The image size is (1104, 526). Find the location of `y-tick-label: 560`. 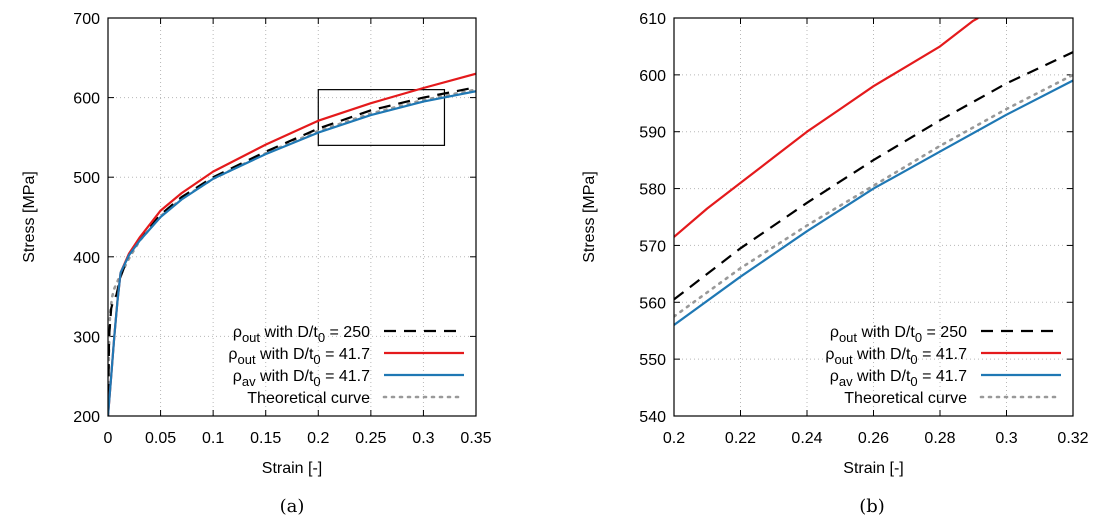

y-tick-label: 560 is located at coordinates (652, 303).